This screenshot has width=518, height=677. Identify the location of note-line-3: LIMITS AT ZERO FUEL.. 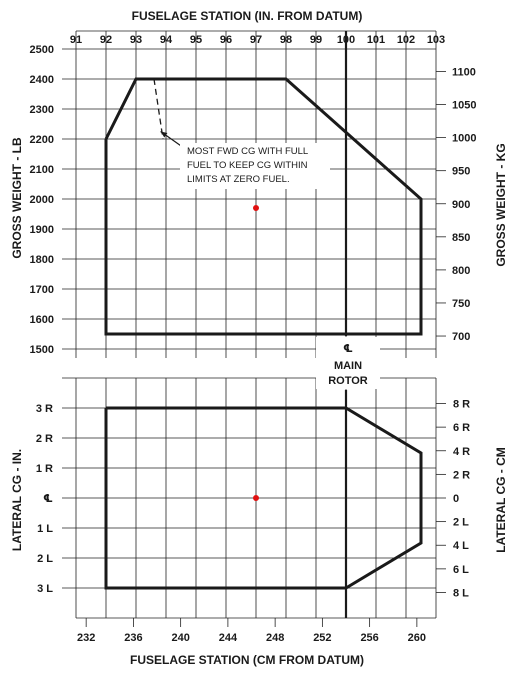
(238, 179).